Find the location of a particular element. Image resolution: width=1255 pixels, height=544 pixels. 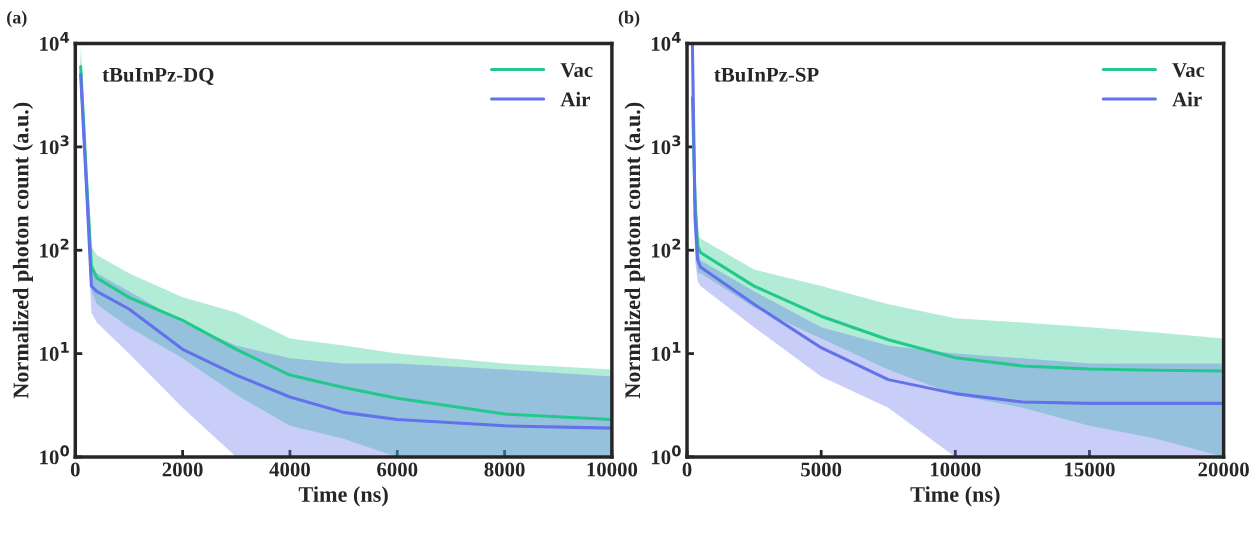

chart-title: (a) is located at coordinates (17, 19).